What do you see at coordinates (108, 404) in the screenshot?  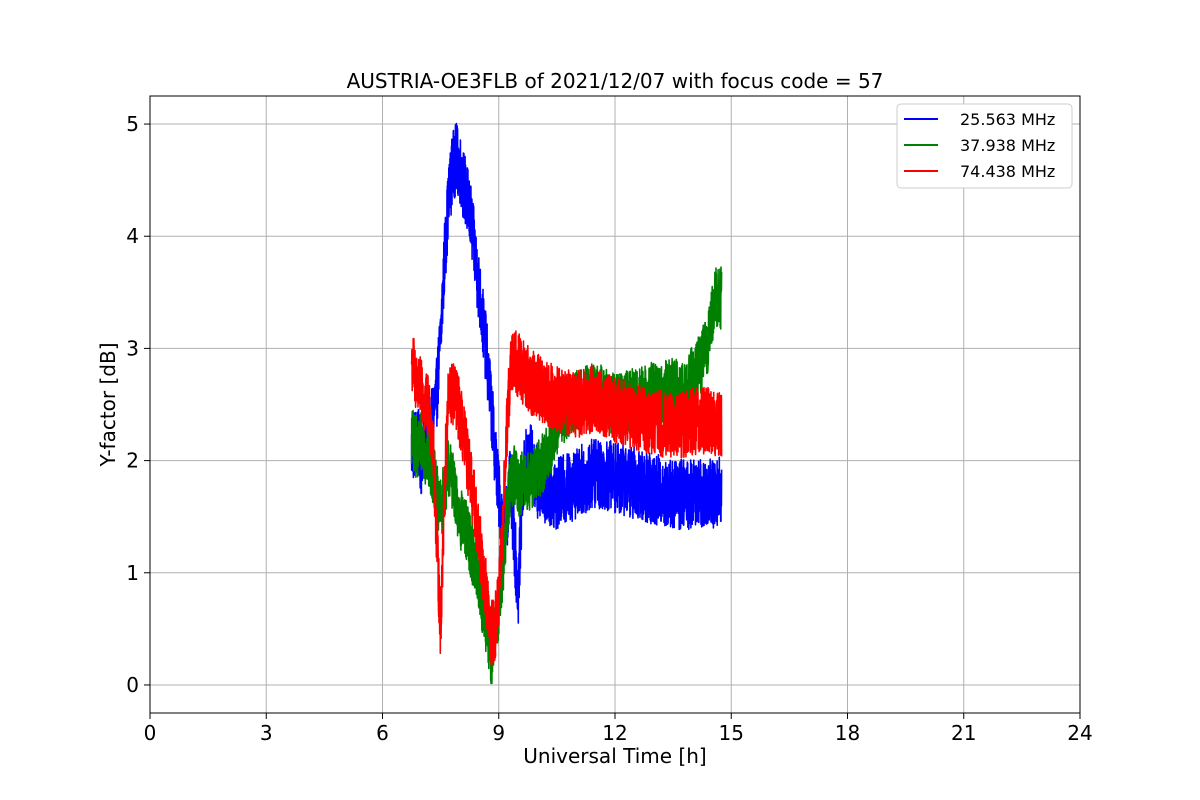 I see `y-axis-label: Y-factor [dB]` at bounding box center [108, 404].